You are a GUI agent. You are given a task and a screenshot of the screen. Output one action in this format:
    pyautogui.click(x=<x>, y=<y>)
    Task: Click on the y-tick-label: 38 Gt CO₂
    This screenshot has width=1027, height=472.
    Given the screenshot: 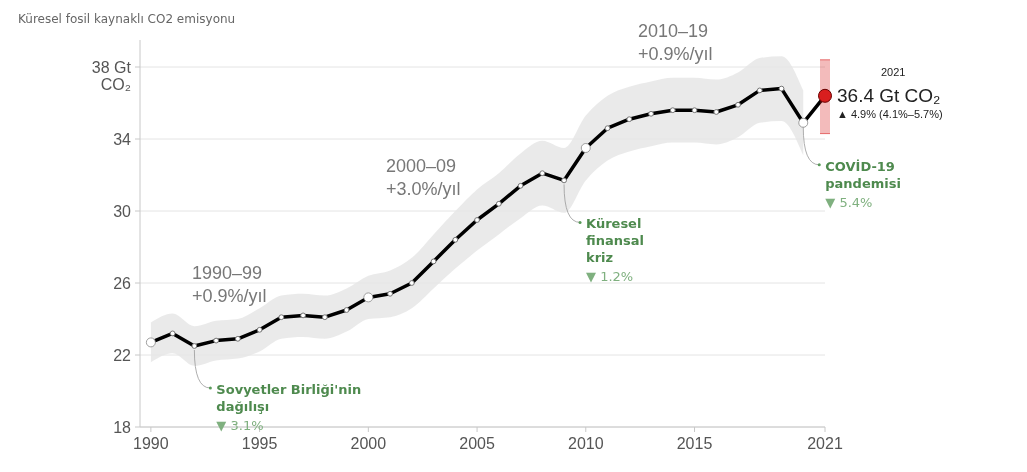 What is the action you would take?
    pyautogui.click(x=111, y=76)
    